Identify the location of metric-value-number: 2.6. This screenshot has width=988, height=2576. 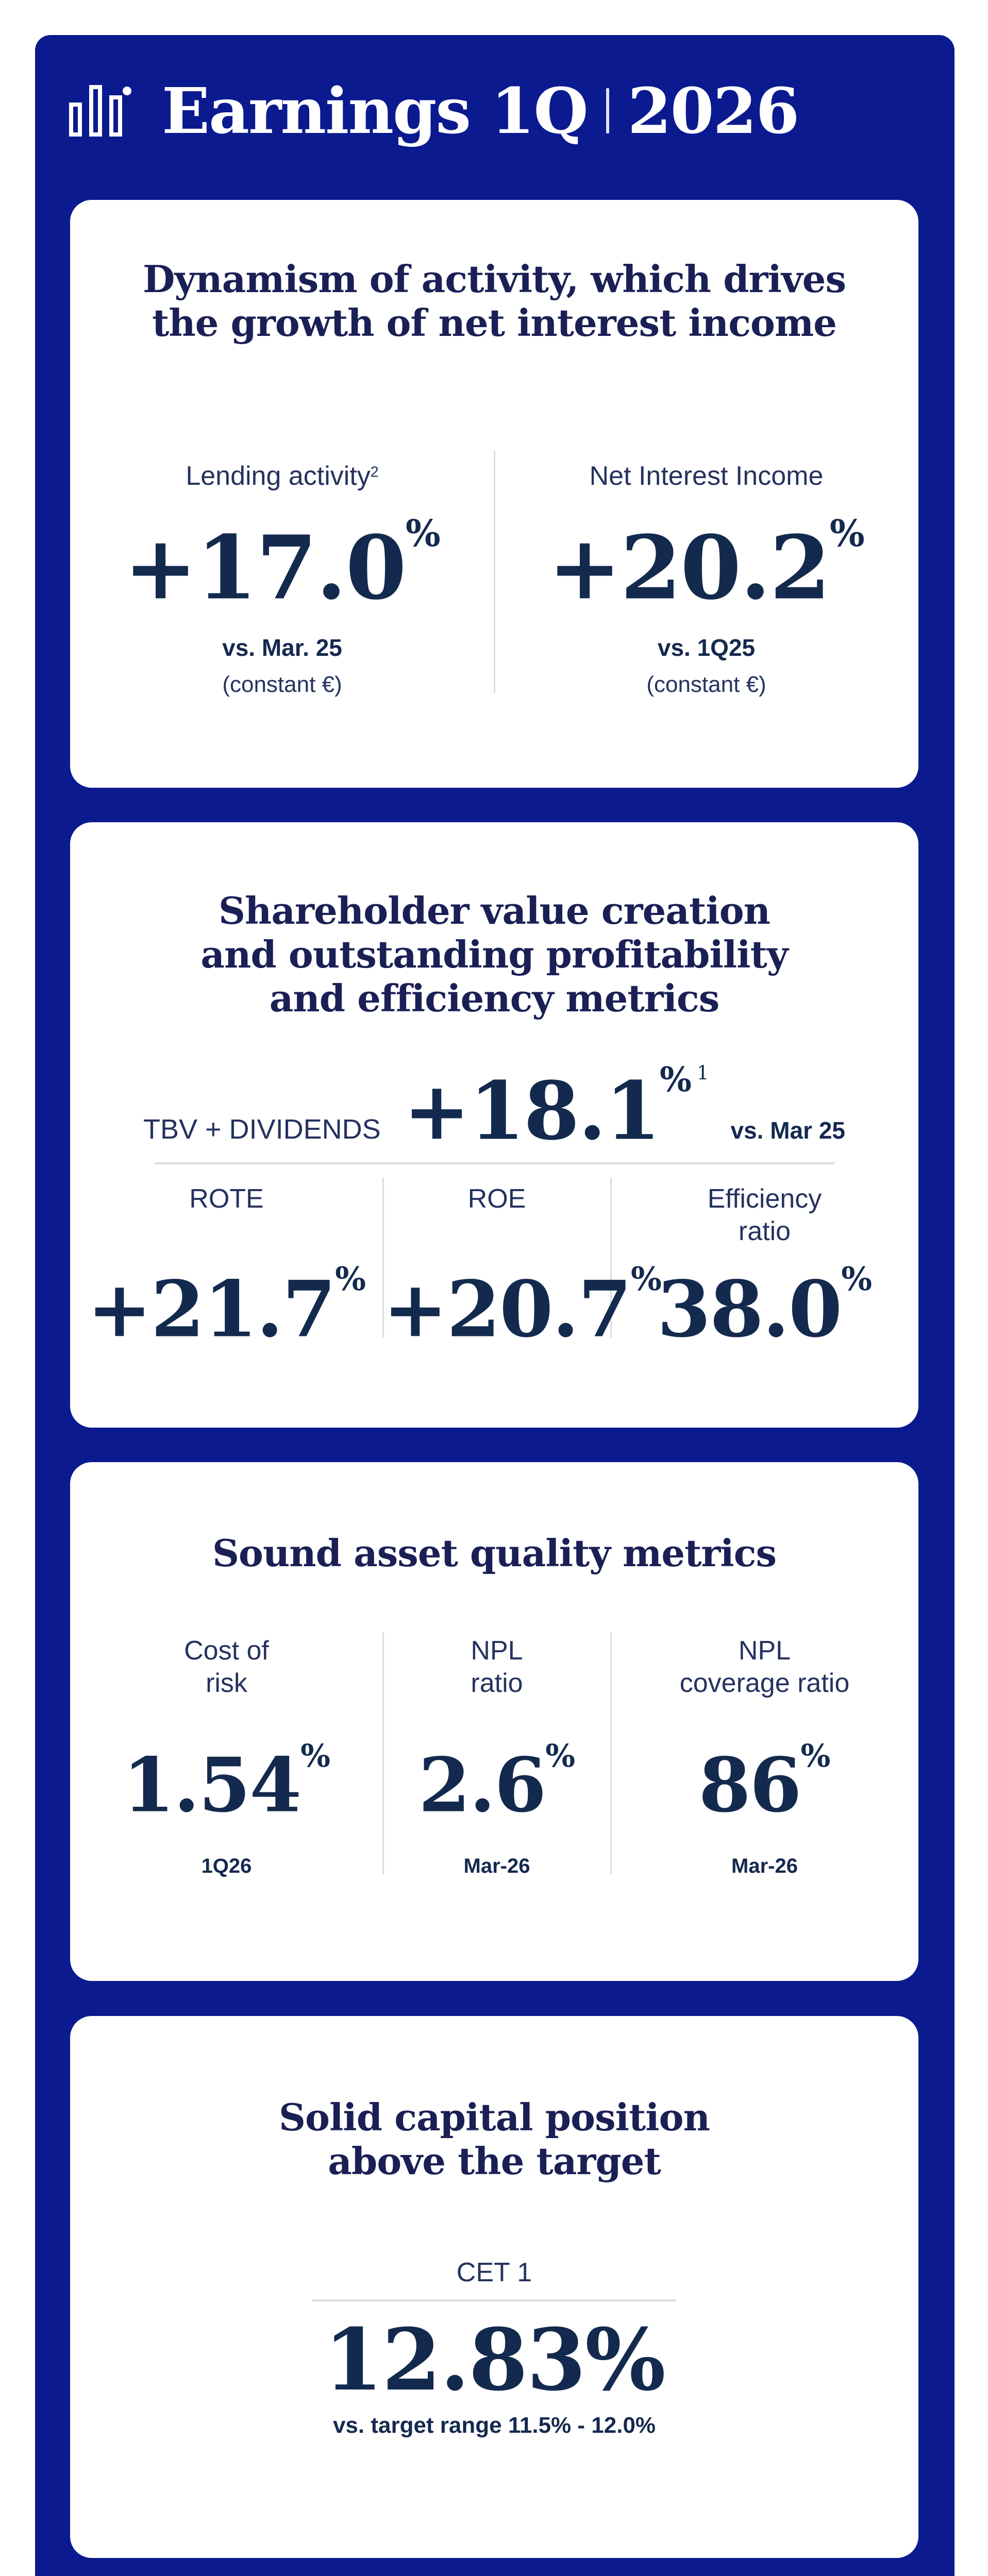
(482, 1785).